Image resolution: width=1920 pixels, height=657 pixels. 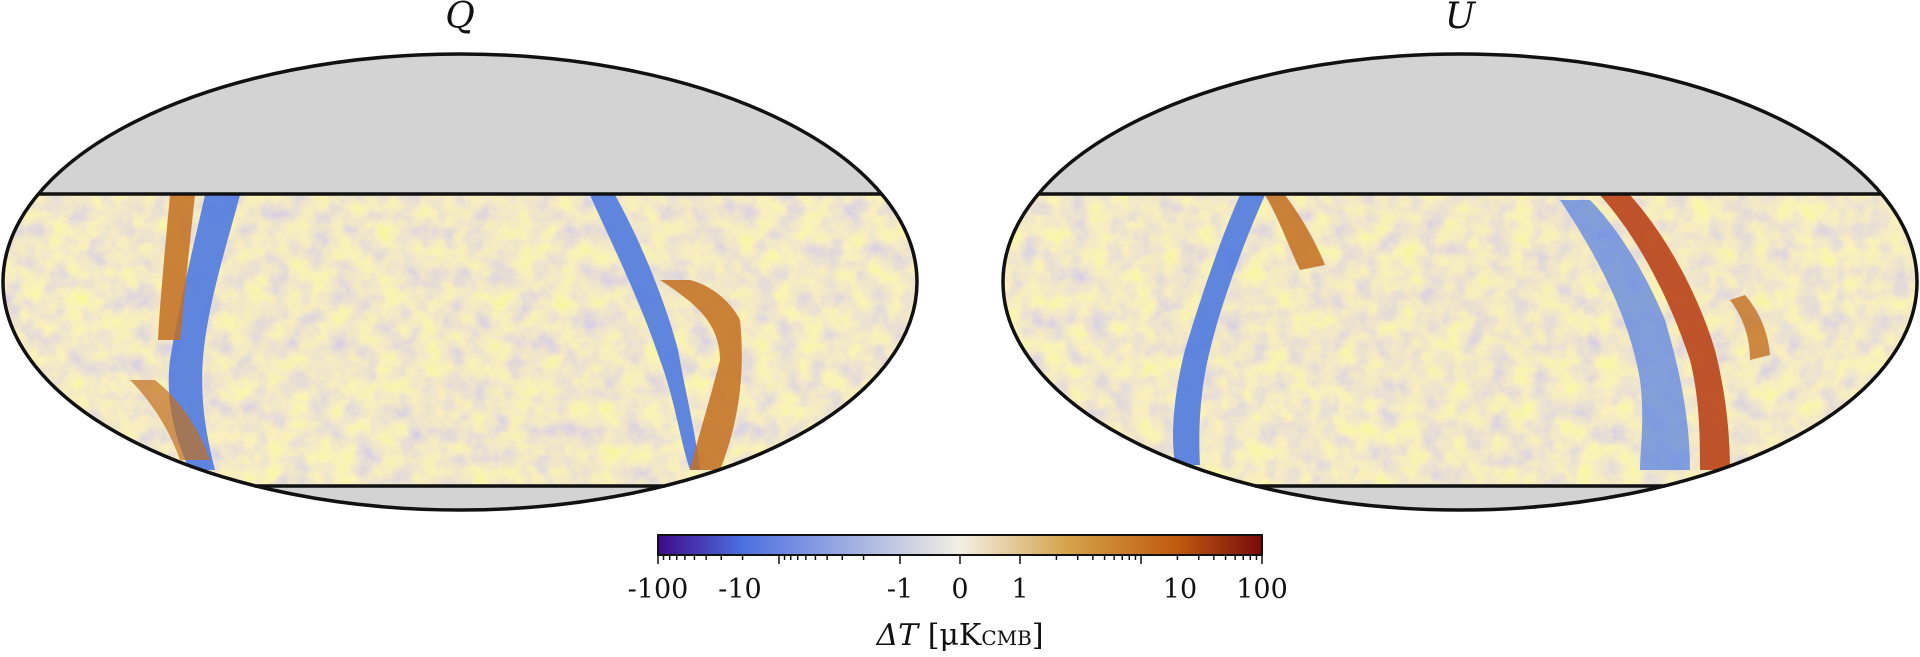 What do you see at coordinates (1460, 498) in the screenshot?
I see `mask-bottom-u` at bounding box center [1460, 498].